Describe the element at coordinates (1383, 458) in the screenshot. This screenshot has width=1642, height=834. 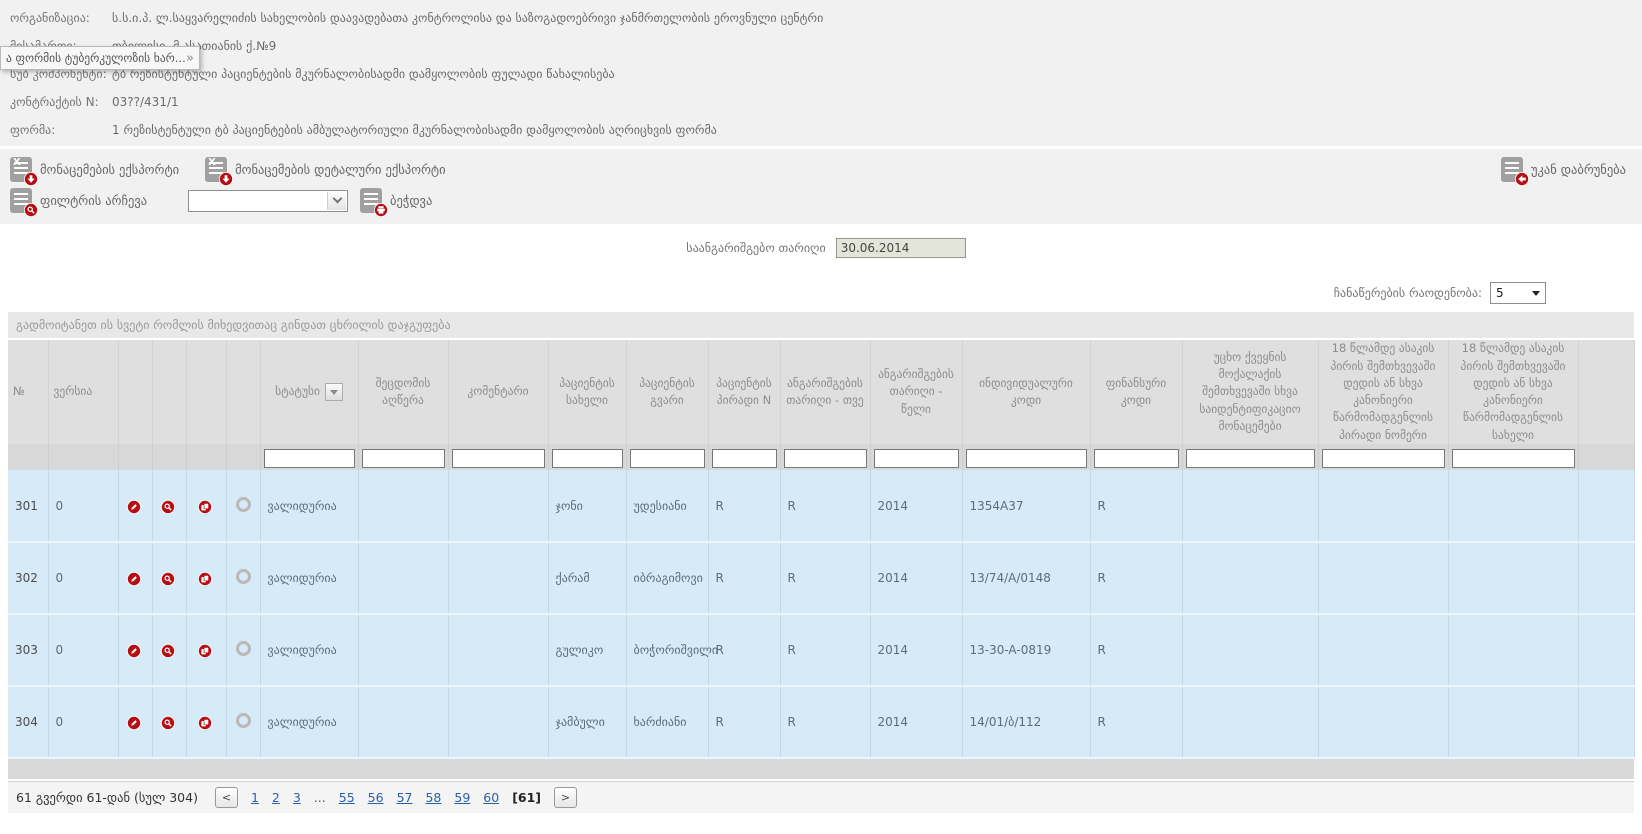
I see `filter-input-guardian-id` at that location.